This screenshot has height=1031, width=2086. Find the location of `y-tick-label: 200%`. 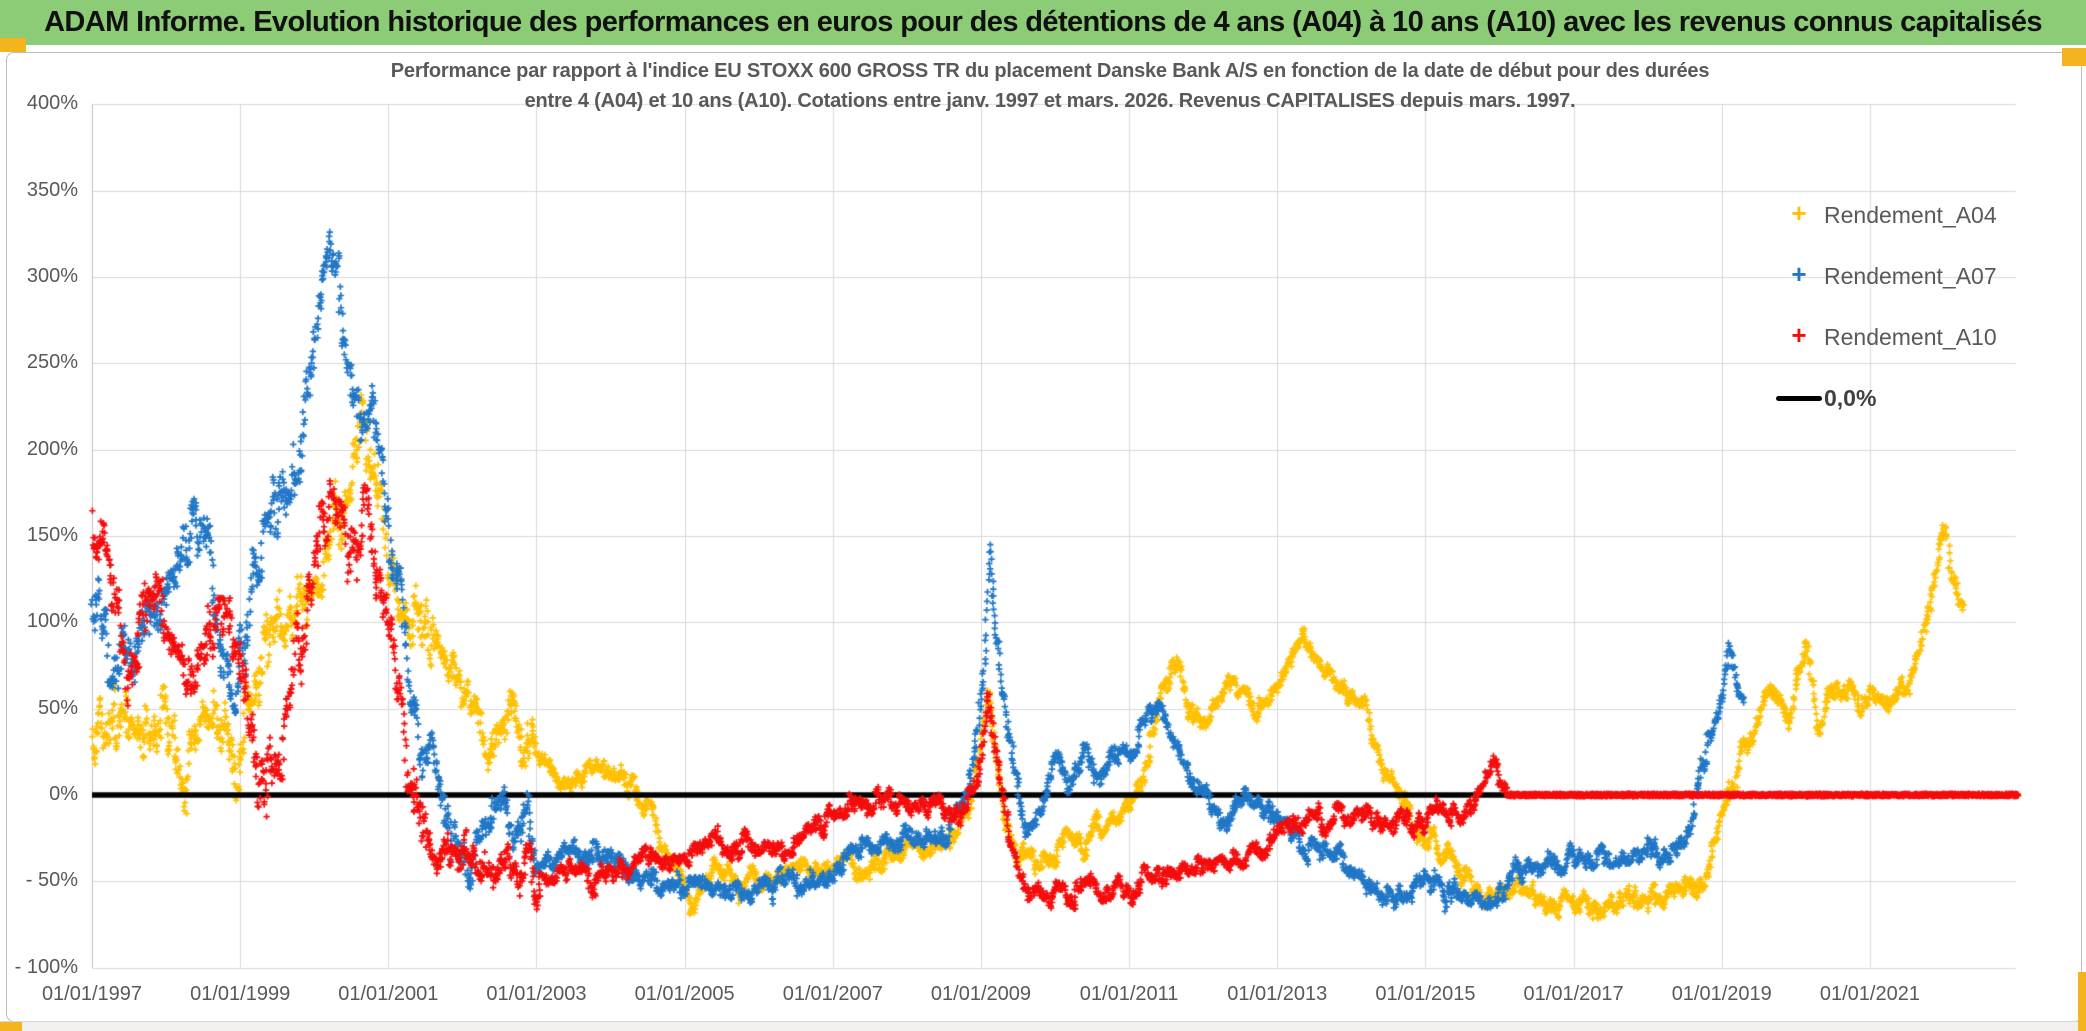

y-tick-label: 200% is located at coordinates (52, 448).